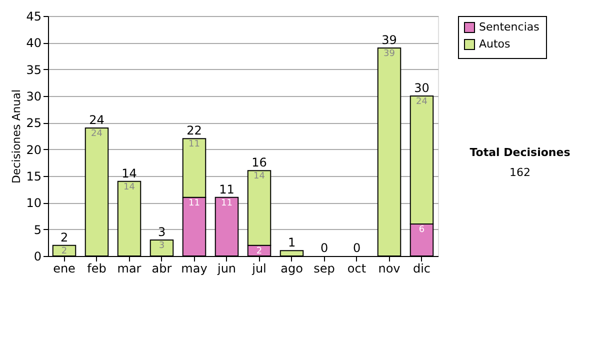 The height and width of the screenshot is (340, 600). I want to click on data-label: 39, so click(390, 54).